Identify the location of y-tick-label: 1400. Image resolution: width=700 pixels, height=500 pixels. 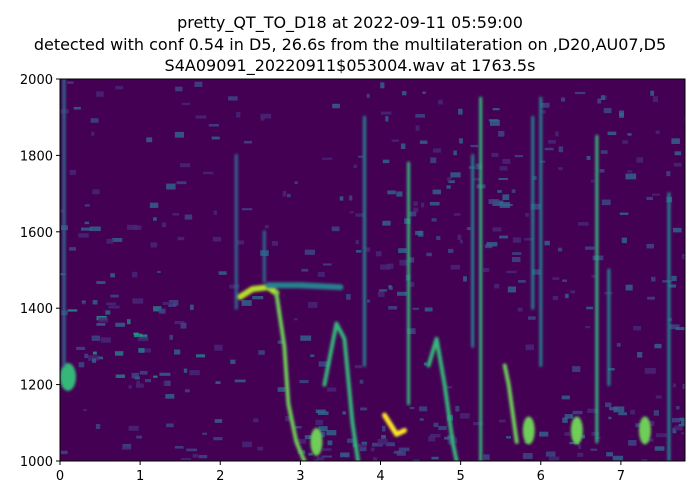
(36, 309).